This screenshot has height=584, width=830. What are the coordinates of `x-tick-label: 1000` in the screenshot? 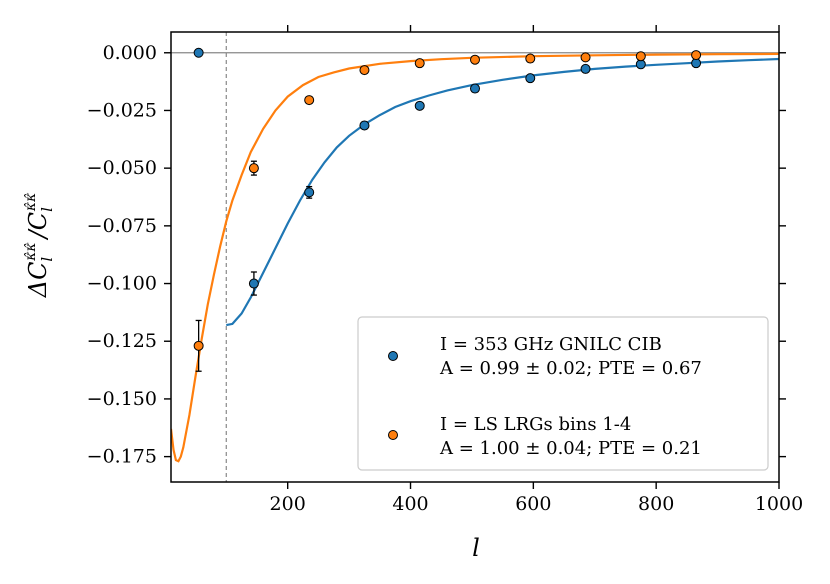 It's located at (779, 504).